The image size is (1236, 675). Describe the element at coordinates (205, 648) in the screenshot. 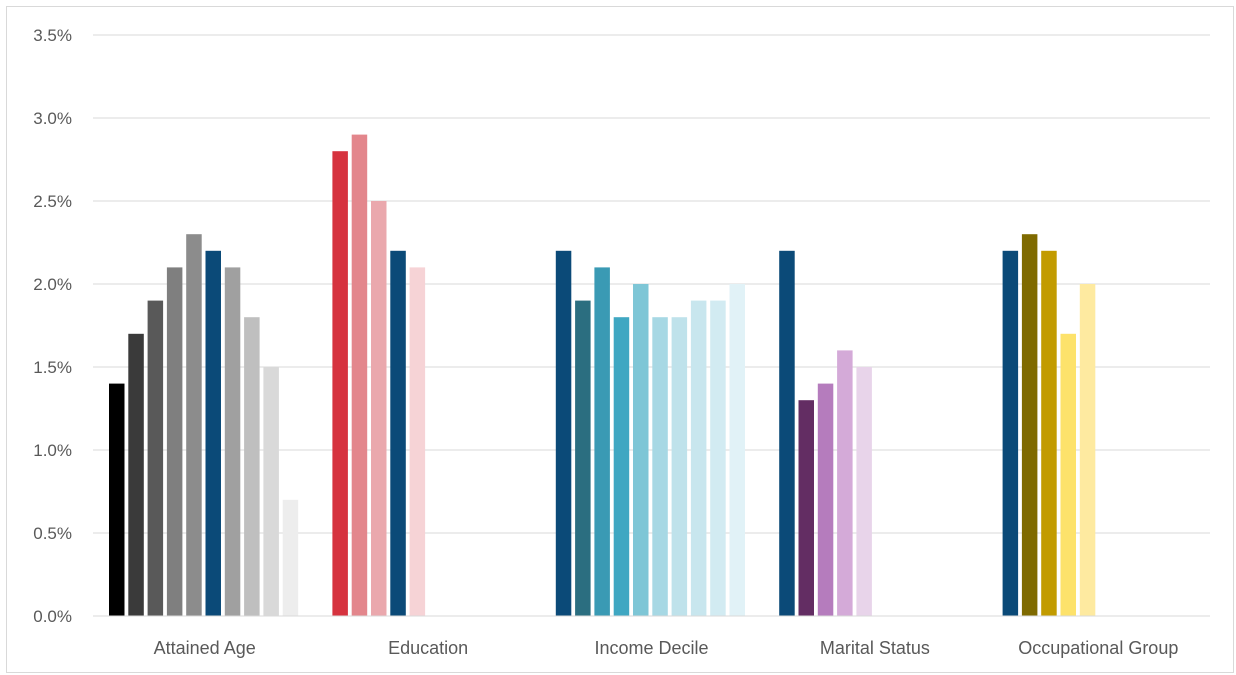

I see `category-label: Attained Age` at that location.